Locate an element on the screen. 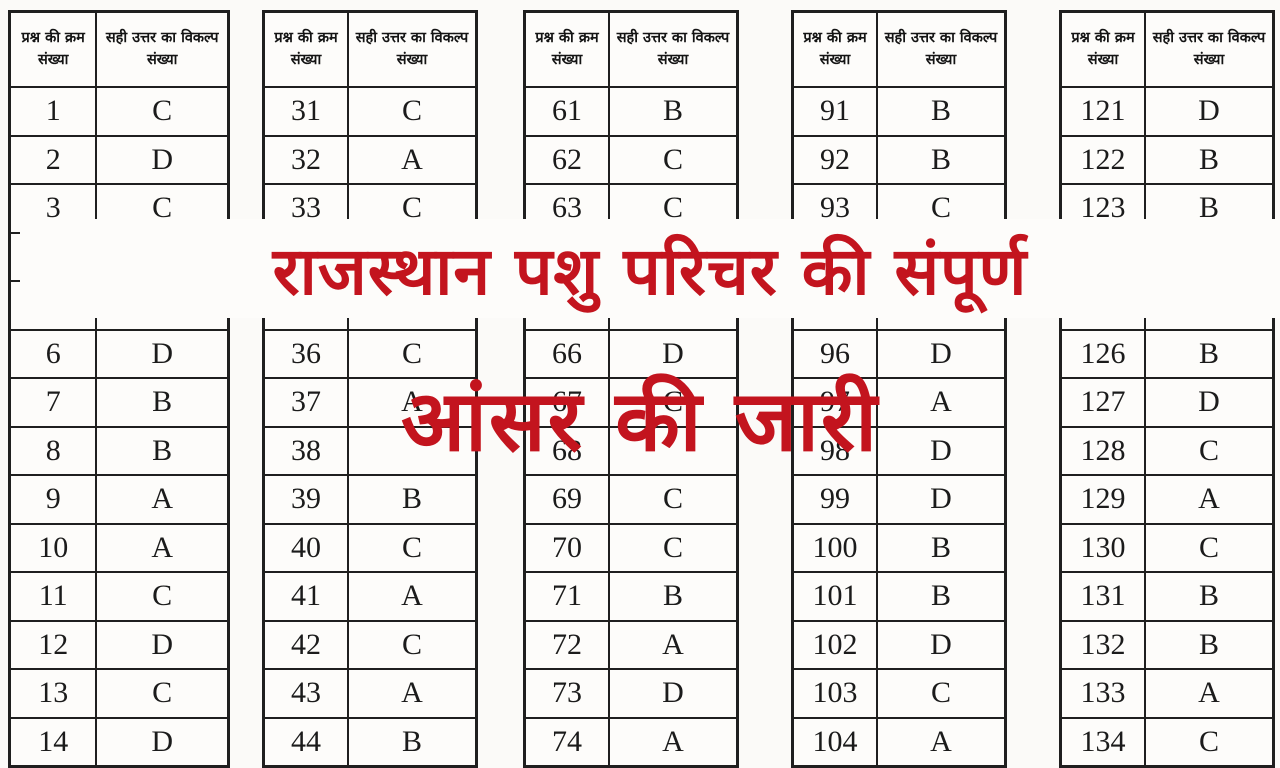 The height and width of the screenshot is (768, 1280). question-number-cell: 103 is located at coordinates (836, 693).